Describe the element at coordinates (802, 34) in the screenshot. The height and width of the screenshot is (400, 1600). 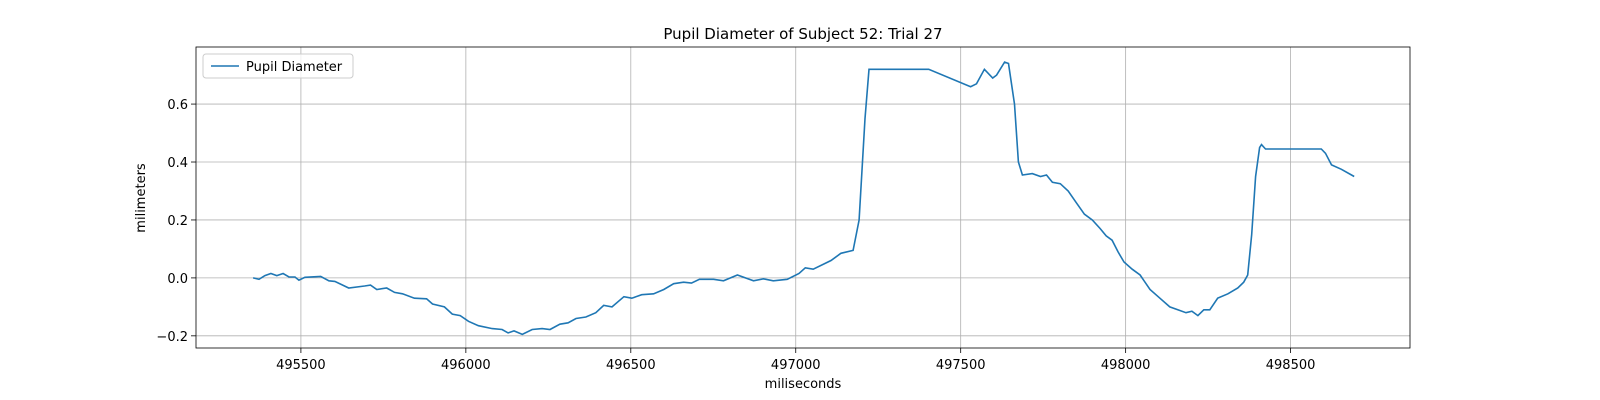
I see `chart-title: Pupil Diameter of Subject 52: Trial 27` at that location.